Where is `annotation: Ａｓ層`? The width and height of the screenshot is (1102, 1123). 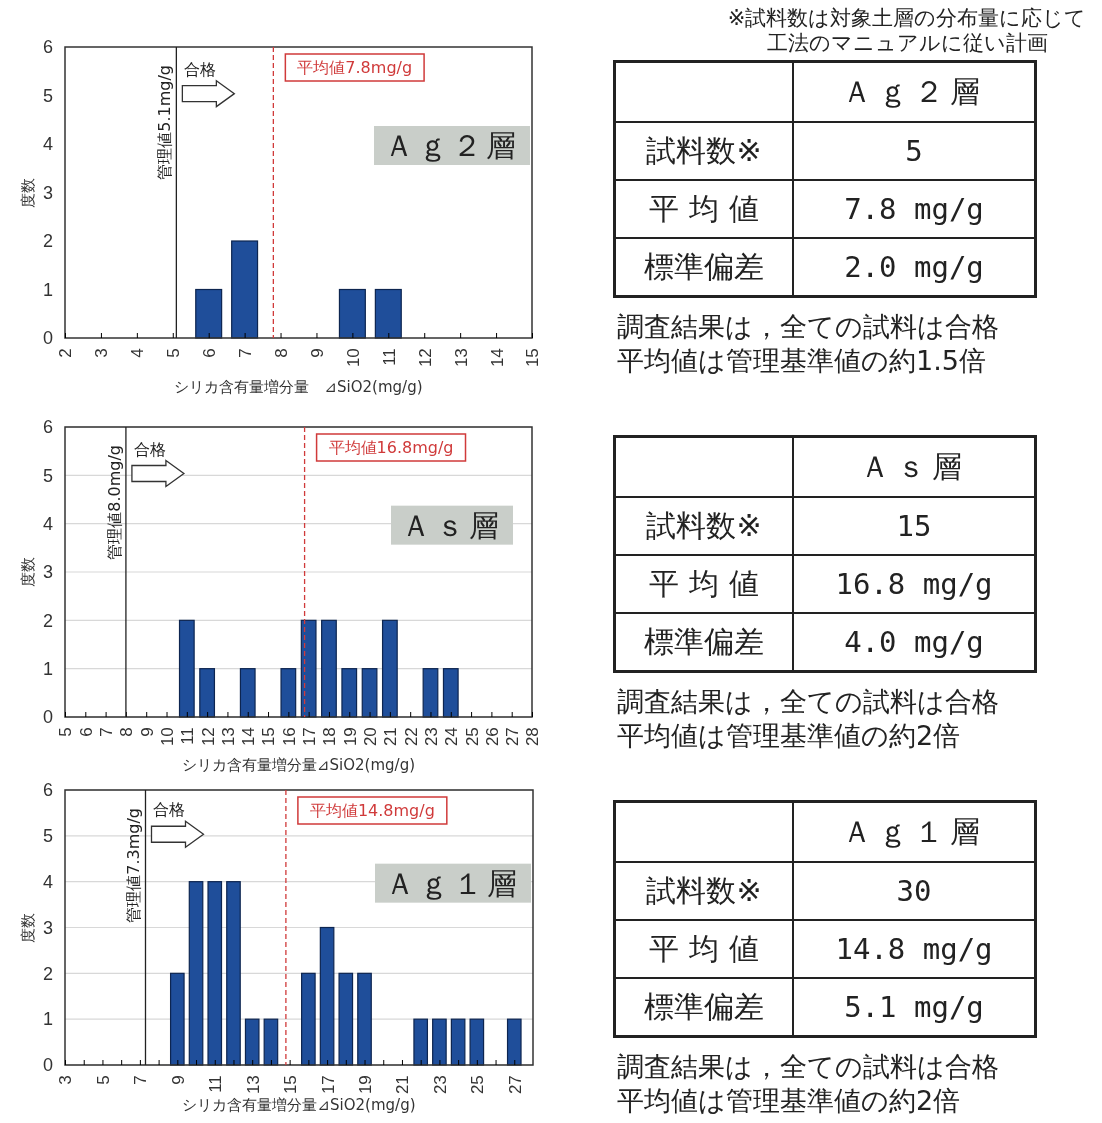
annotation: Ａｓ層 is located at coordinates (452, 525).